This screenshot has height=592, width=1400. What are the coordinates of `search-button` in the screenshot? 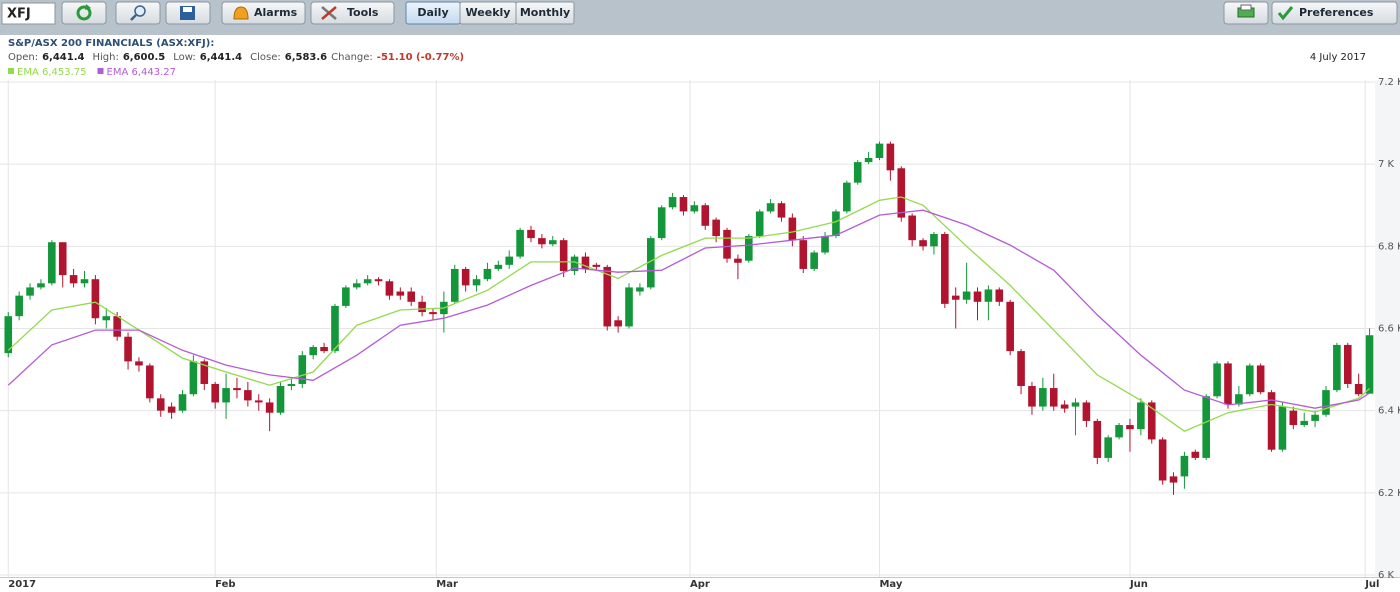 It's located at (138, 13).